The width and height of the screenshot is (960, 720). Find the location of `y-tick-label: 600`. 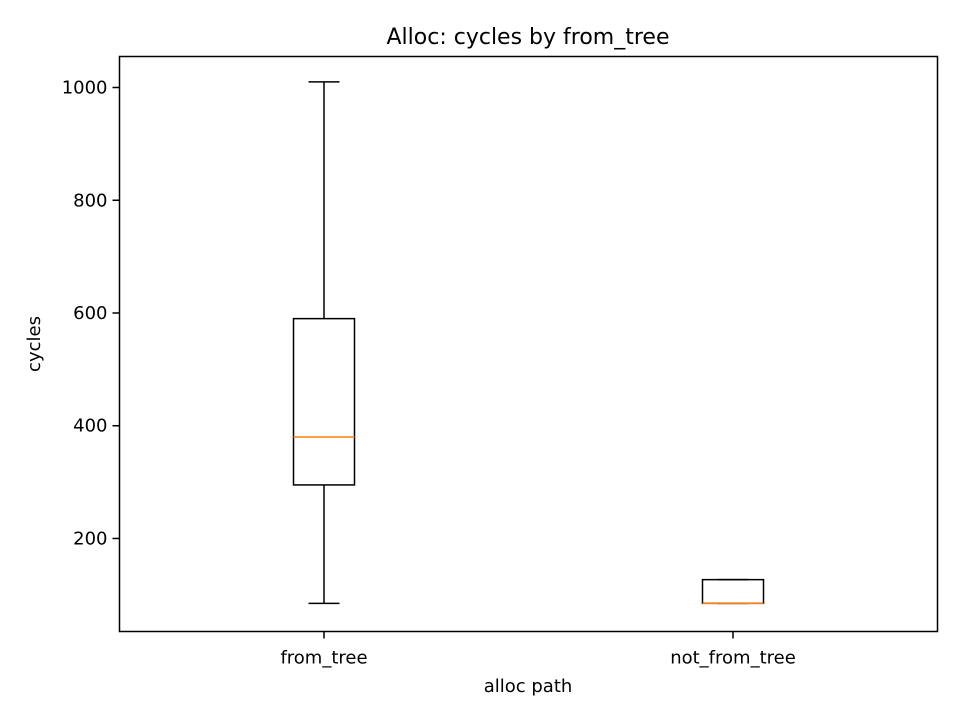

y-tick-label: 600 is located at coordinates (90, 313).